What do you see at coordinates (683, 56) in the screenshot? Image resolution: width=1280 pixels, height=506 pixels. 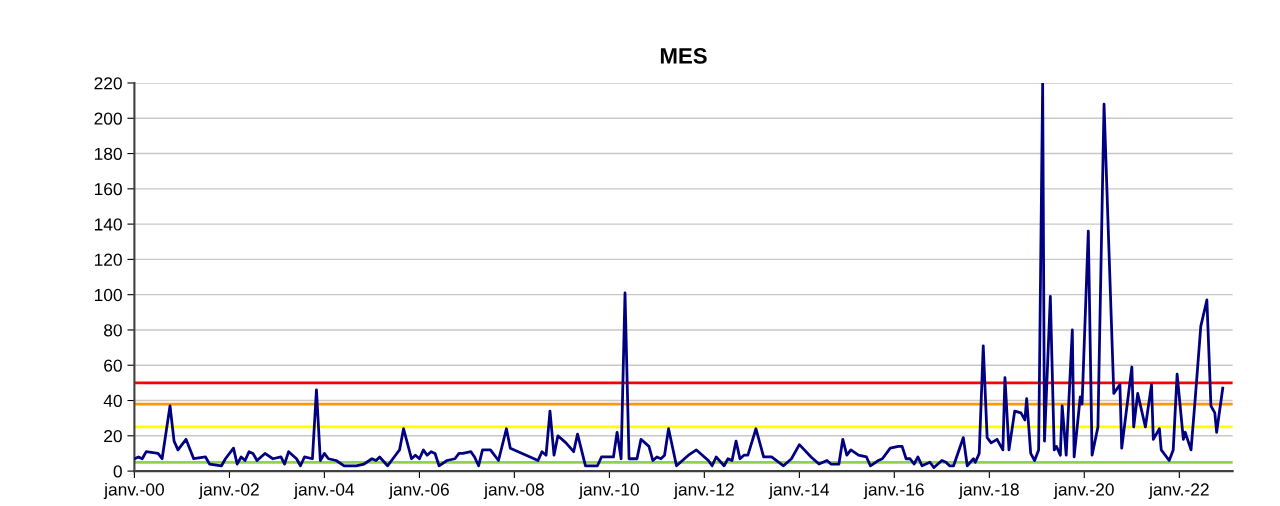 I see `chart-title: MES` at bounding box center [683, 56].